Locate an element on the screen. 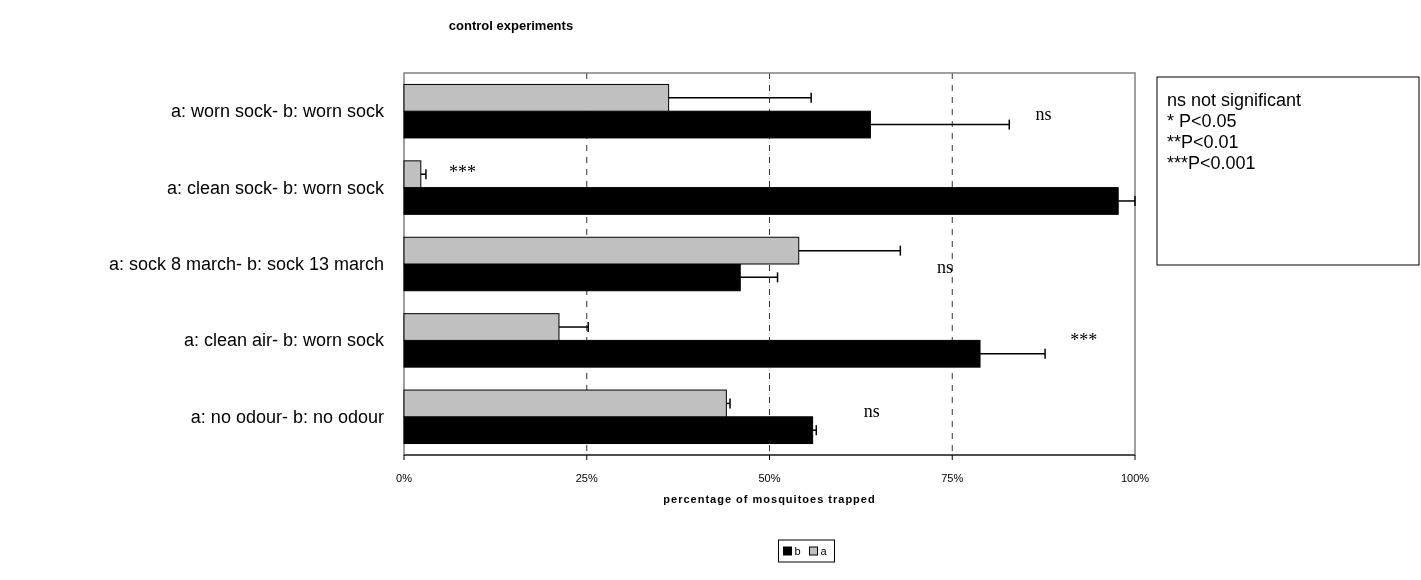  y-tick-label: a: clean sock- b: worn sock is located at coordinates (275, 187).